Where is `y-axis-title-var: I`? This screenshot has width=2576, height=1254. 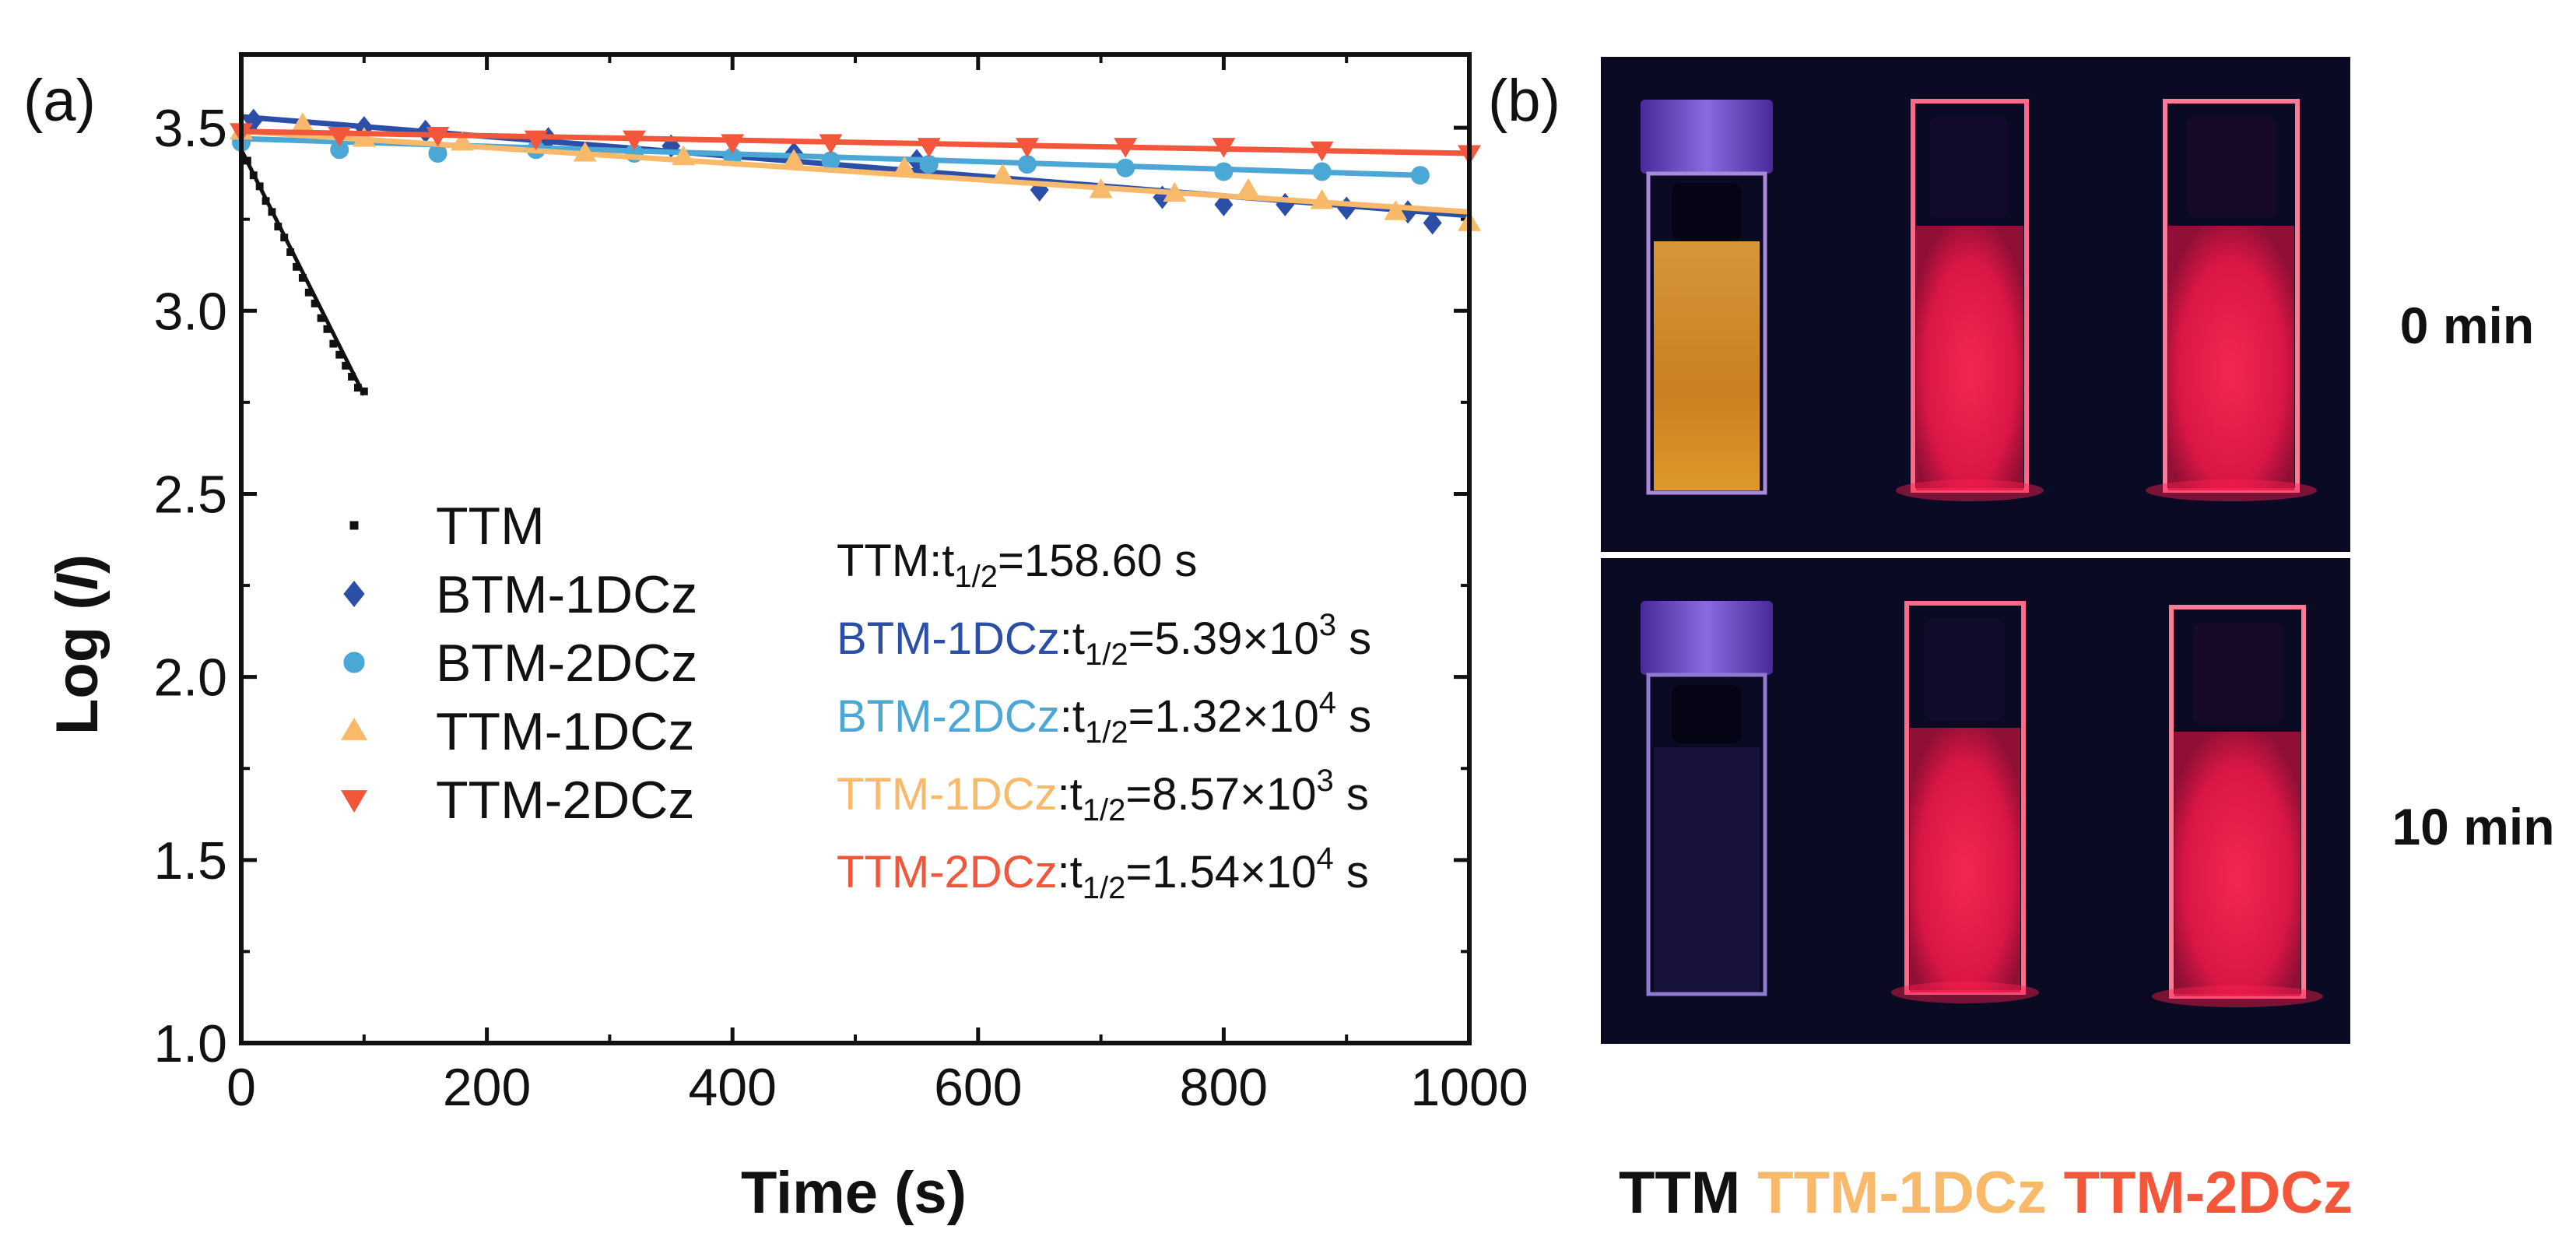 y-axis-title-var: I is located at coordinates (78, 581).